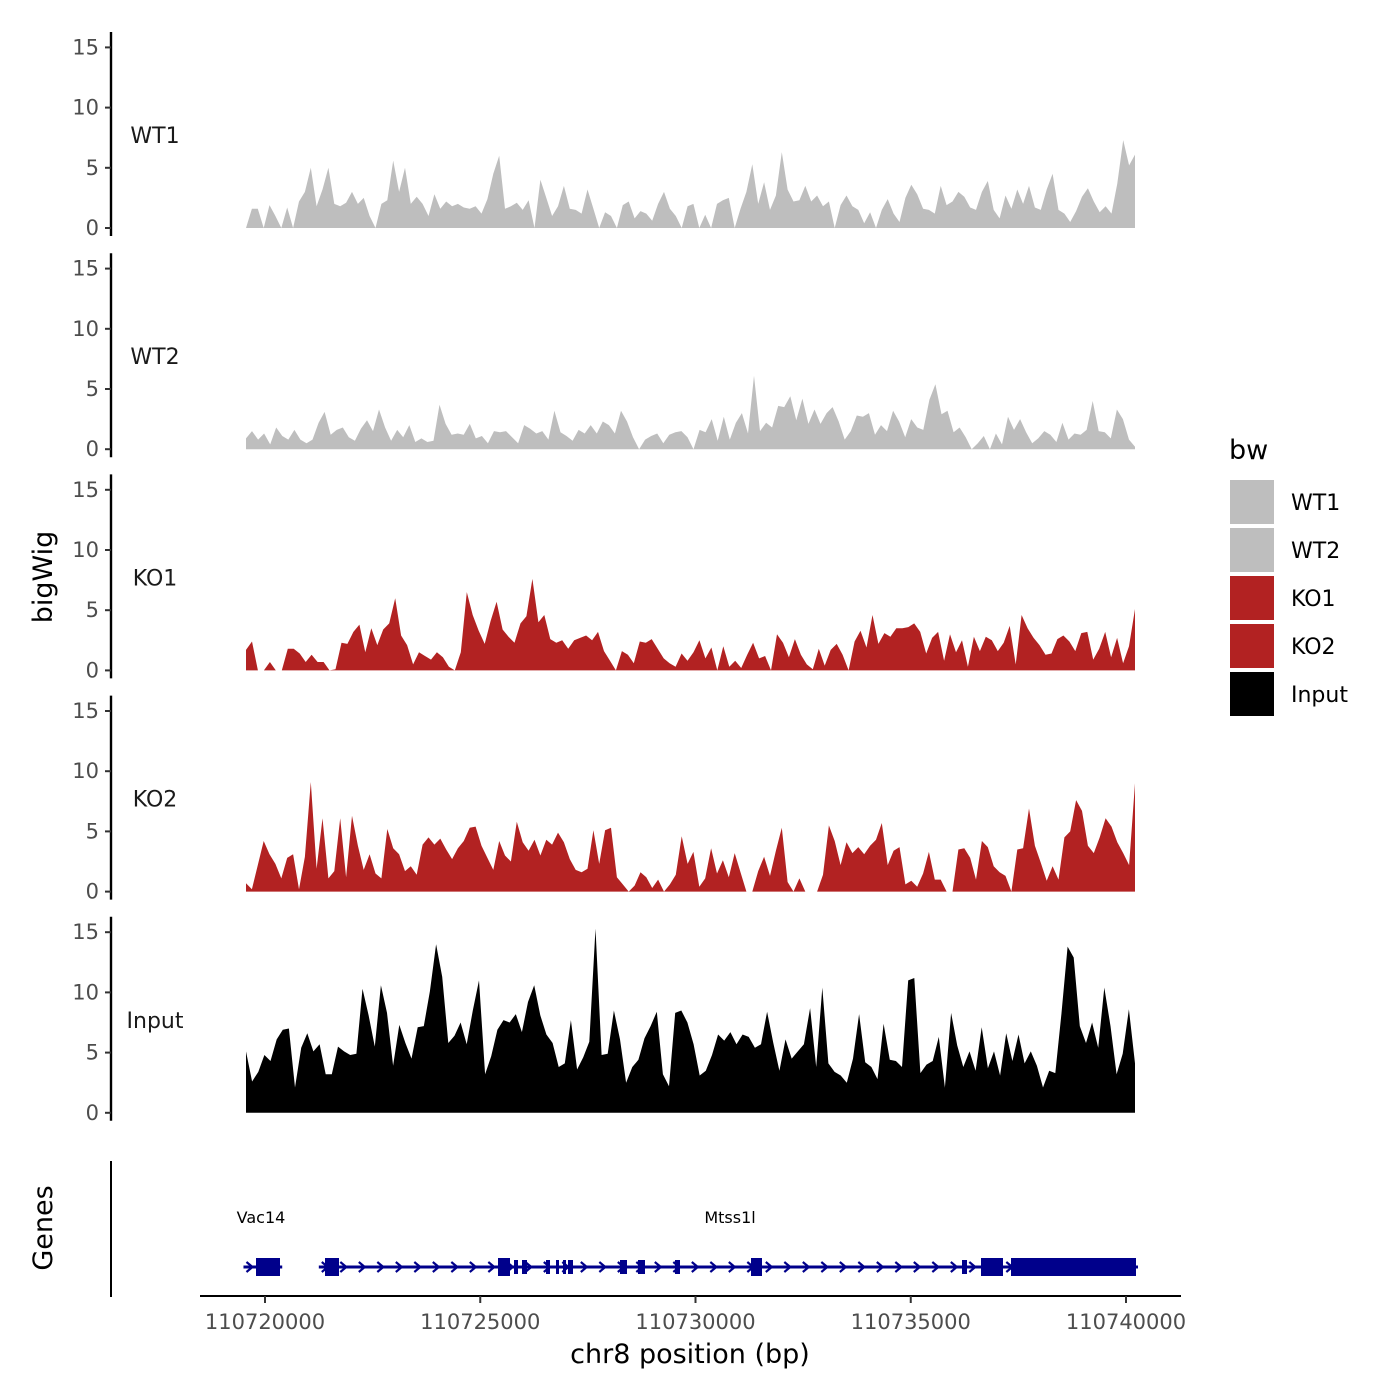  What do you see at coordinates (1319, 695) in the screenshot?
I see `legend-label: Input` at bounding box center [1319, 695].